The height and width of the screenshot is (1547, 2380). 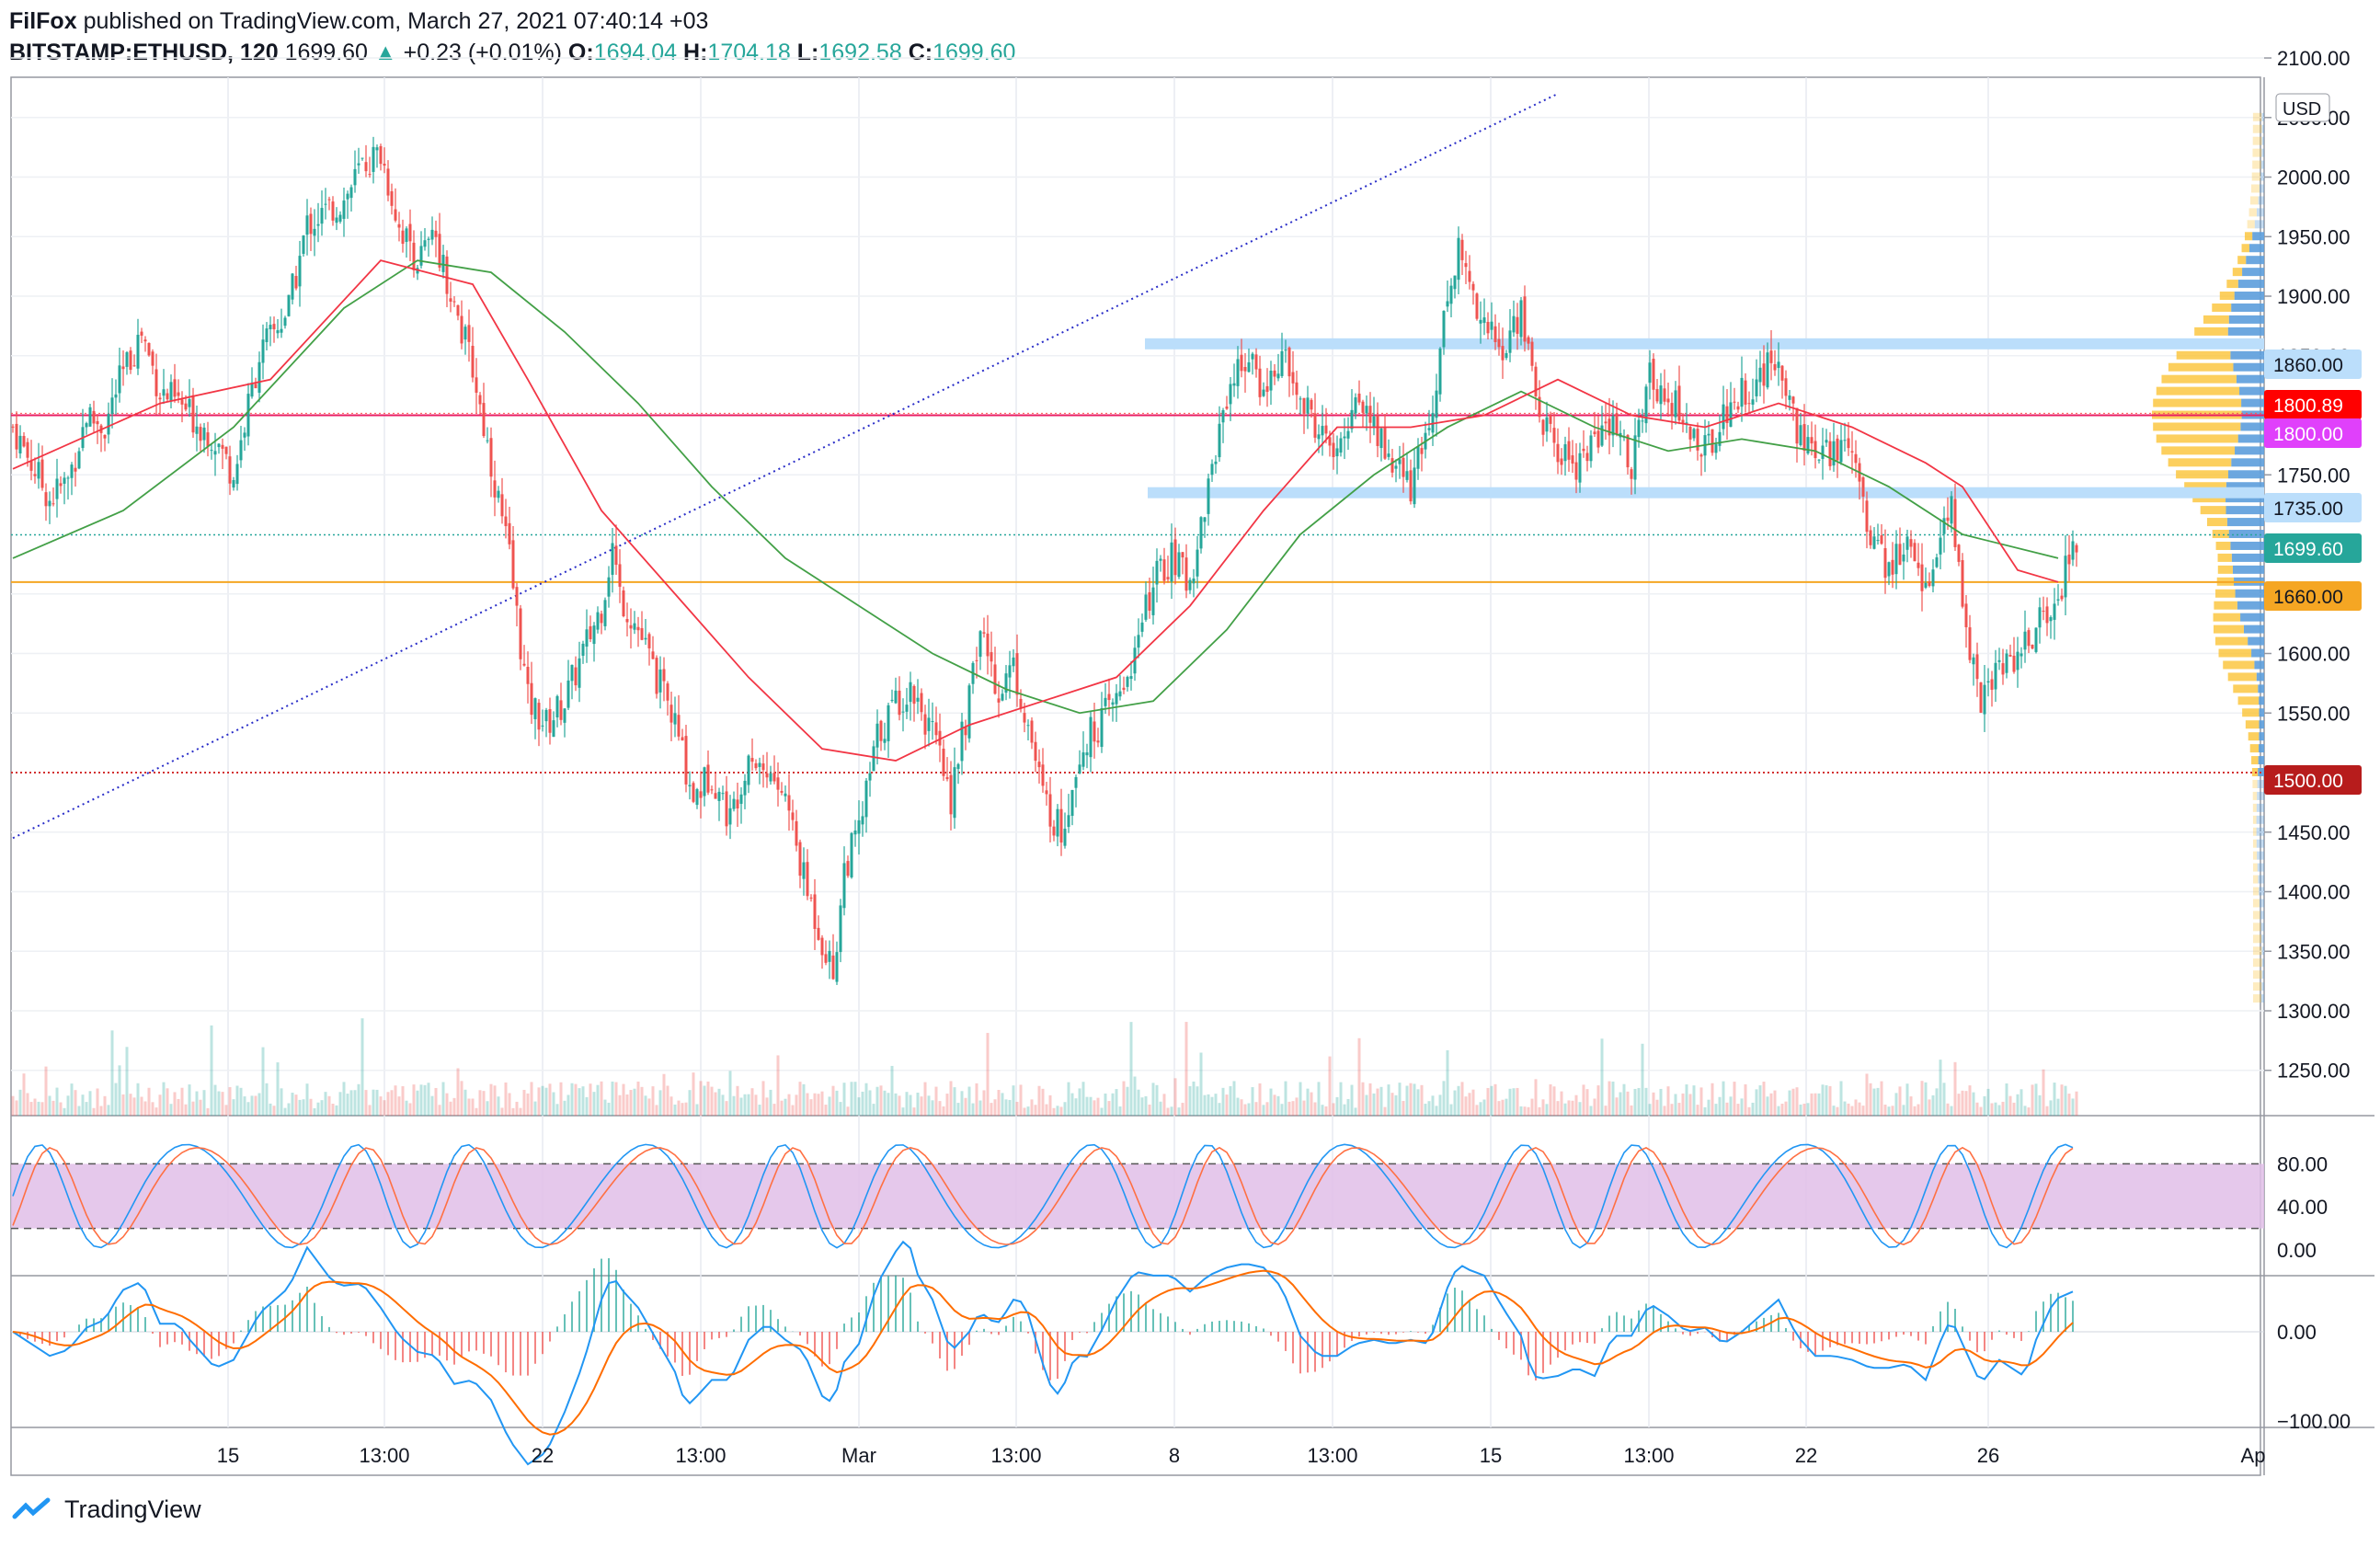 What do you see at coordinates (1046, 1319) in the screenshot?
I see `macd-histogram` at bounding box center [1046, 1319].